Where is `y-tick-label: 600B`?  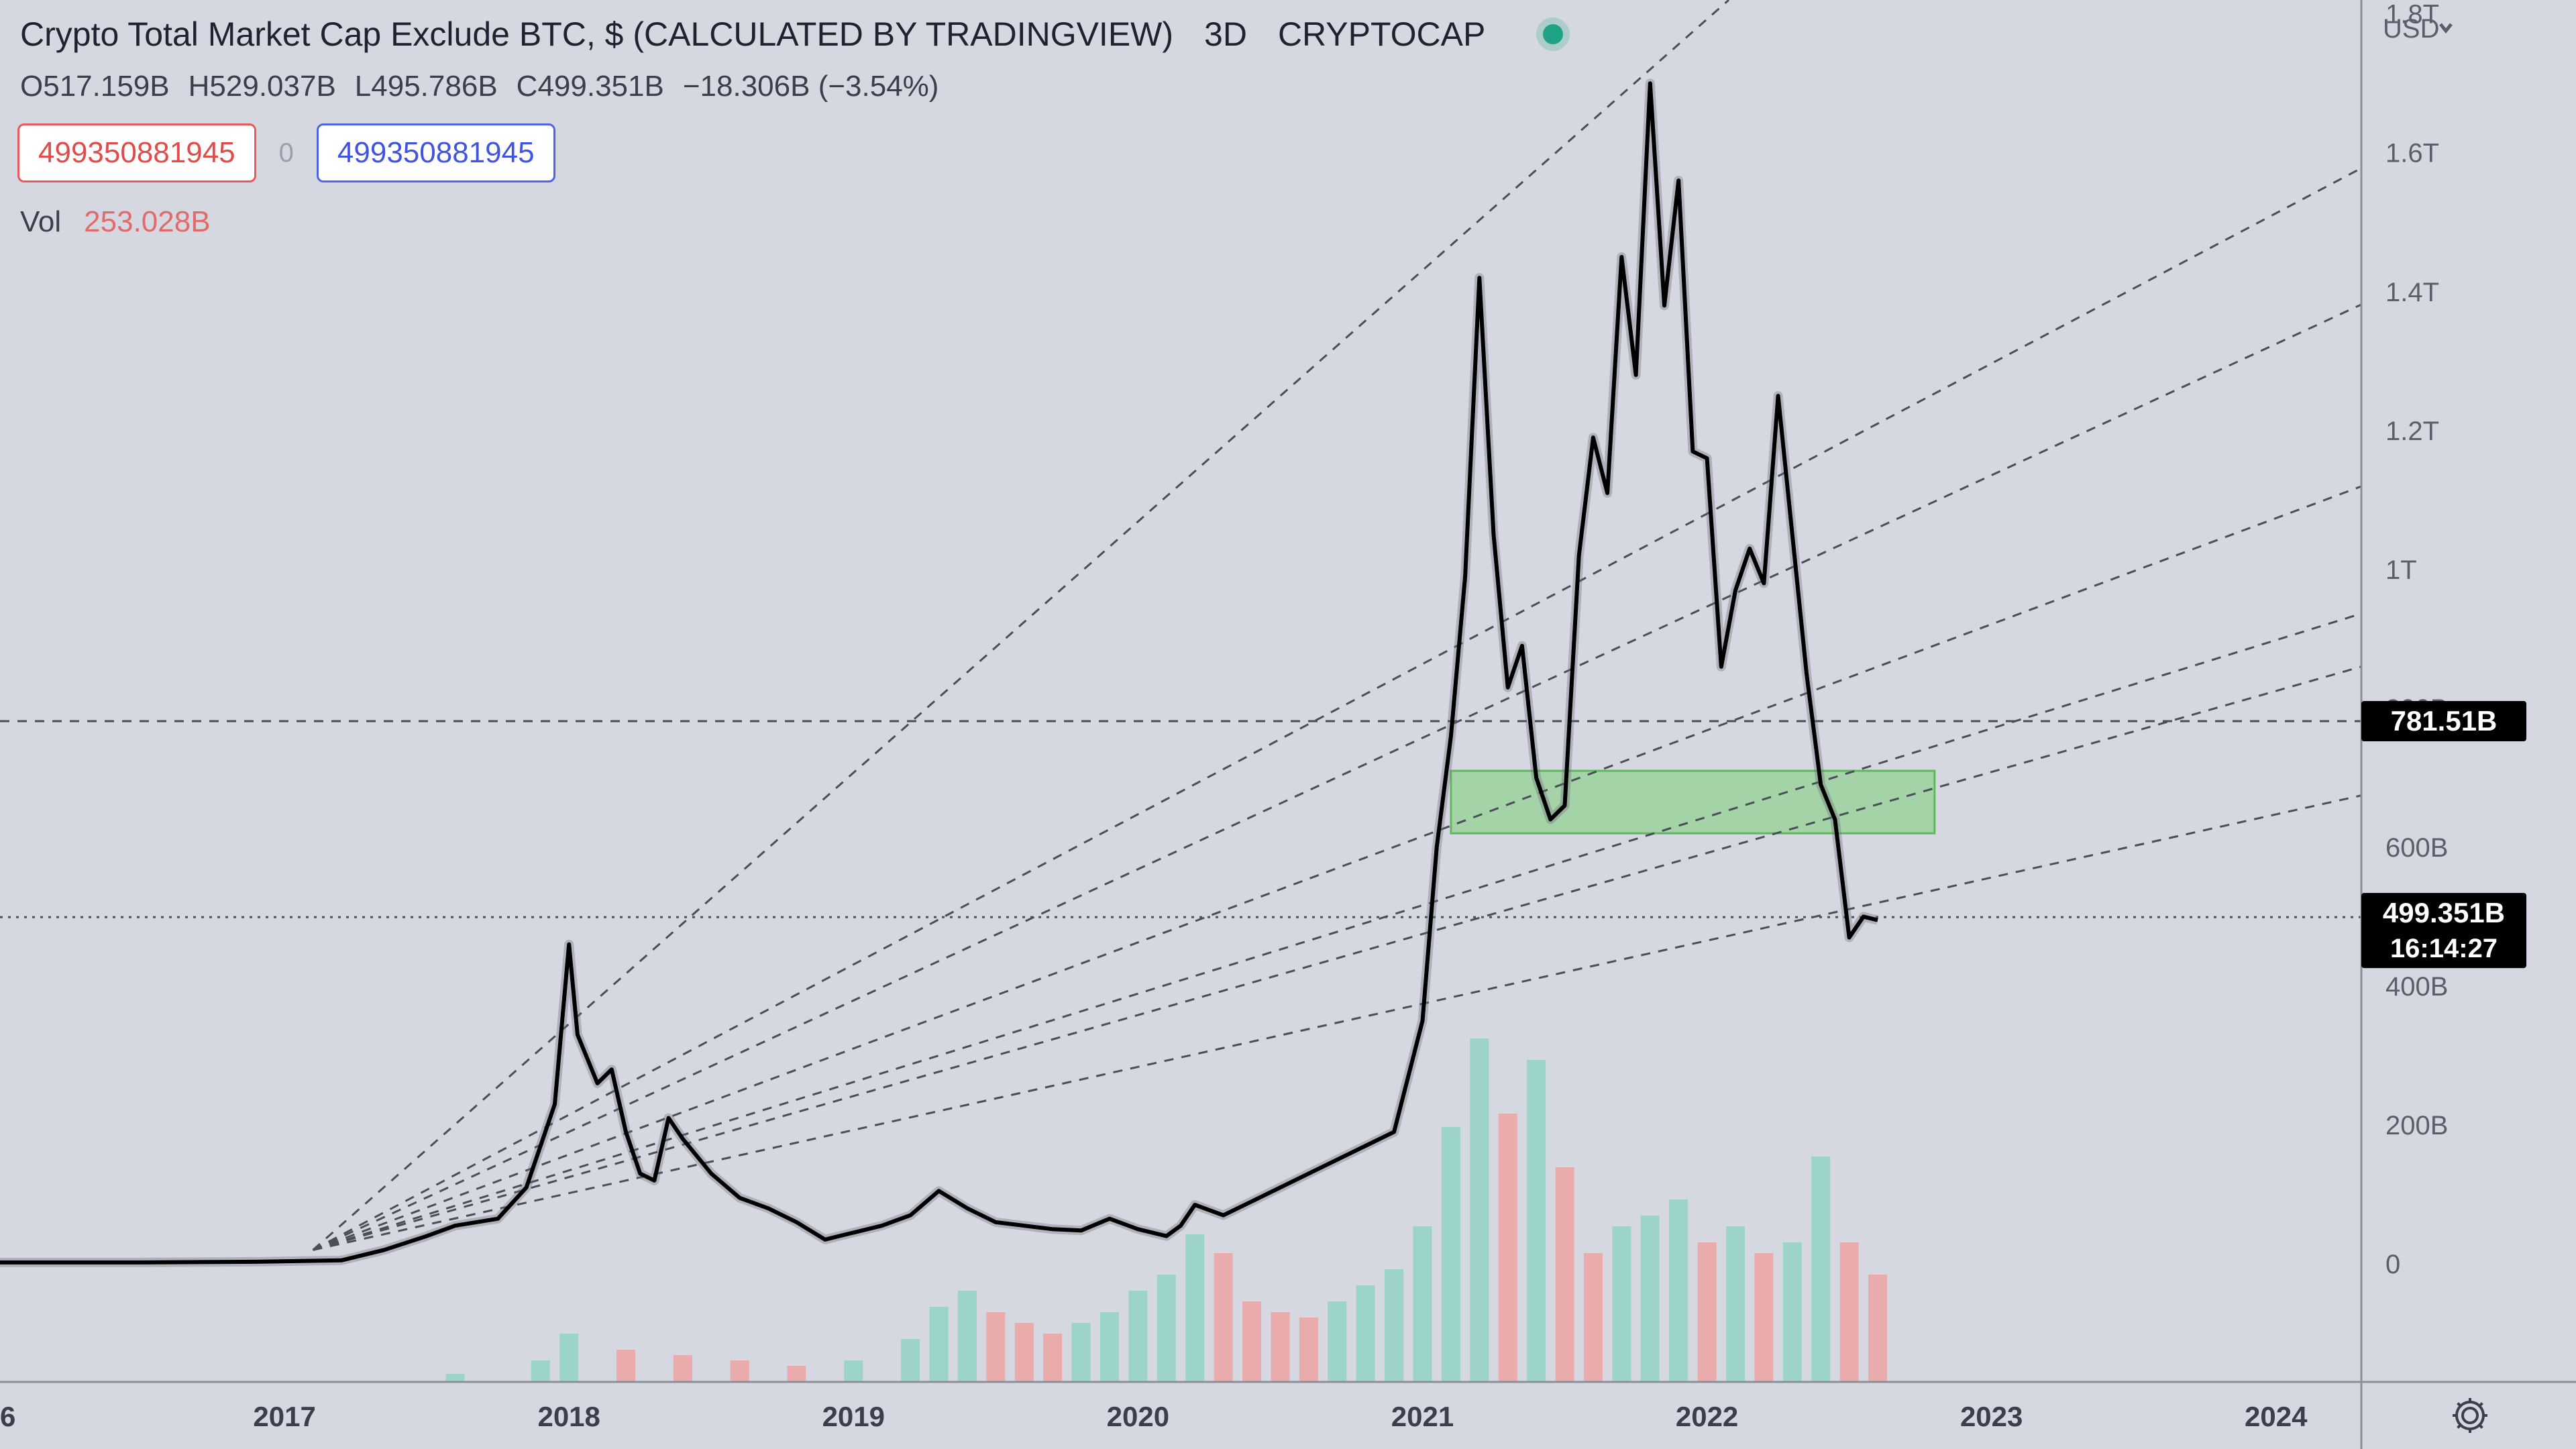
y-tick-label: 600B is located at coordinates (2416, 848).